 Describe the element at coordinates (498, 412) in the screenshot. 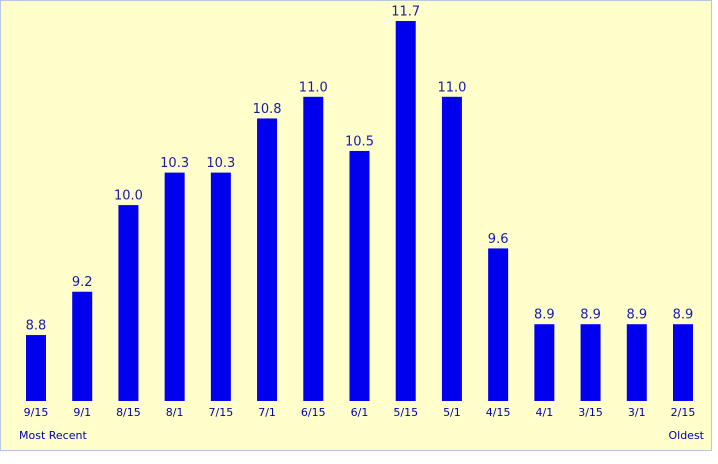

I see `x-tick-label: 4/15` at that location.